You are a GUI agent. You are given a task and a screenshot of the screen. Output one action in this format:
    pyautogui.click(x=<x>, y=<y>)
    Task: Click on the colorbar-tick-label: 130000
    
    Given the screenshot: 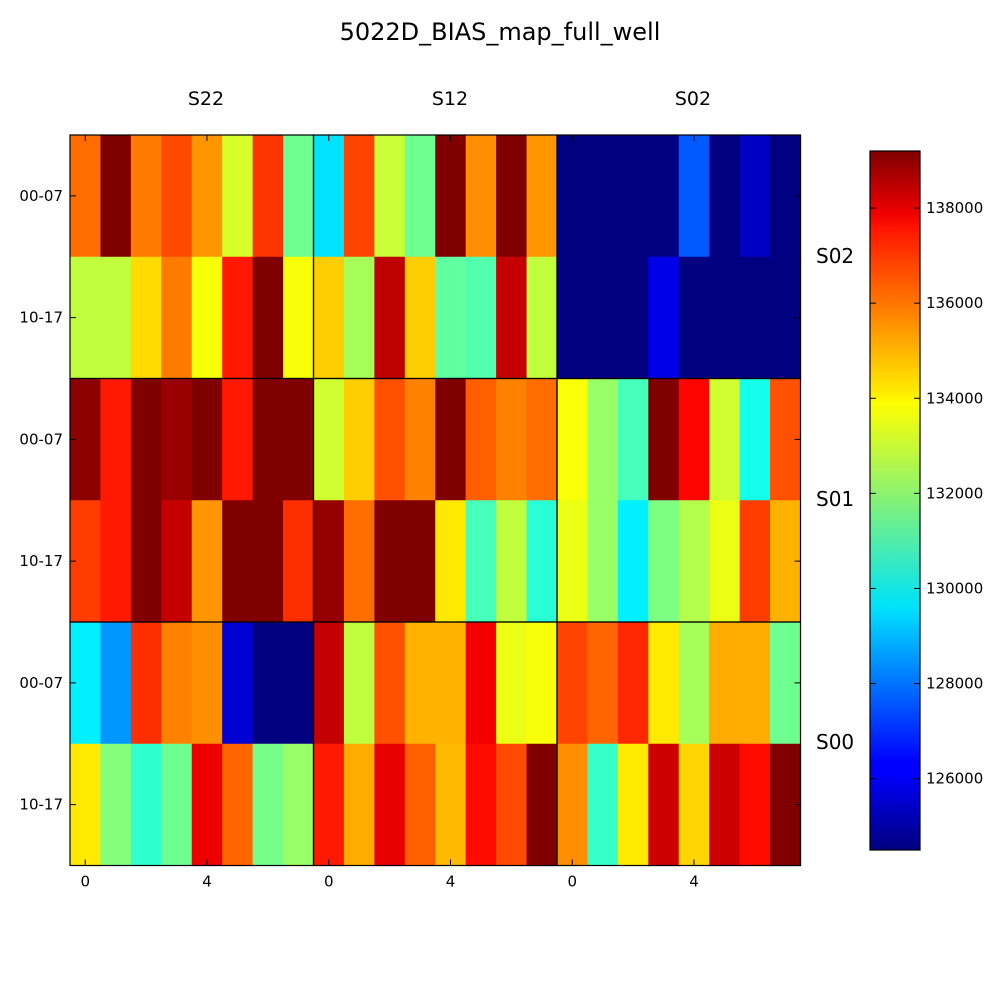 What is the action you would take?
    pyautogui.click(x=954, y=588)
    